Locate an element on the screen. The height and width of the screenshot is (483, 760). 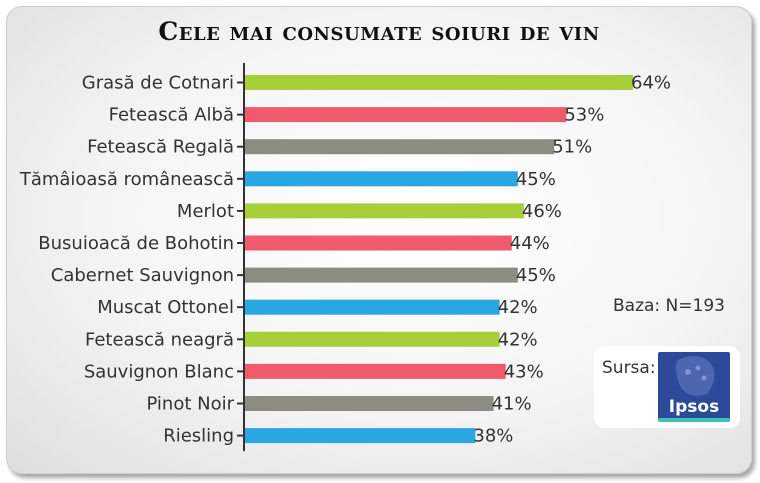
value-label: 44% is located at coordinates (530, 243).